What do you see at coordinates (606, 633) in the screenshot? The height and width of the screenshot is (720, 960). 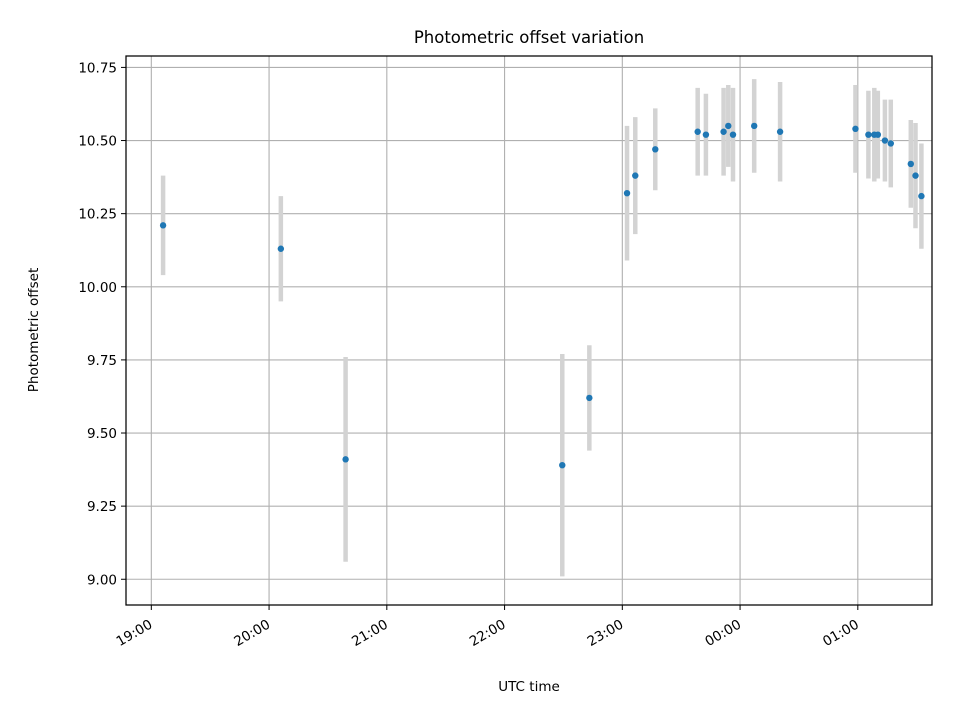 I see `x-tick-label: 23:00` at bounding box center [606, 633].